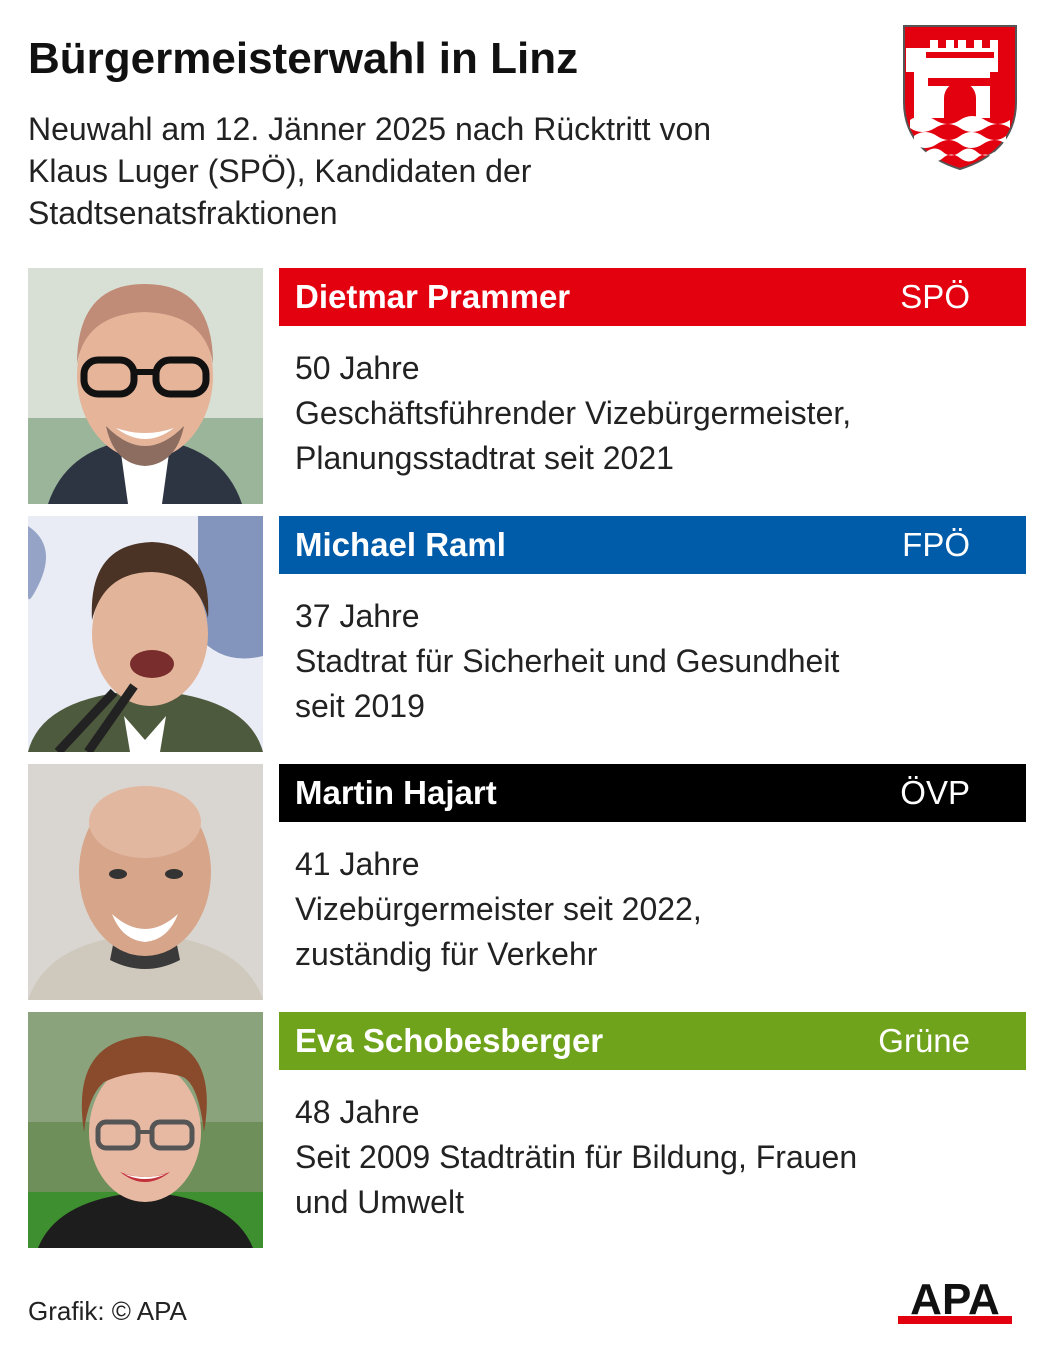 This screenshot has width=1039, height=1346. I want to click on candidate-role: Planungsstadtrat seit 2021, so click(484, 458).